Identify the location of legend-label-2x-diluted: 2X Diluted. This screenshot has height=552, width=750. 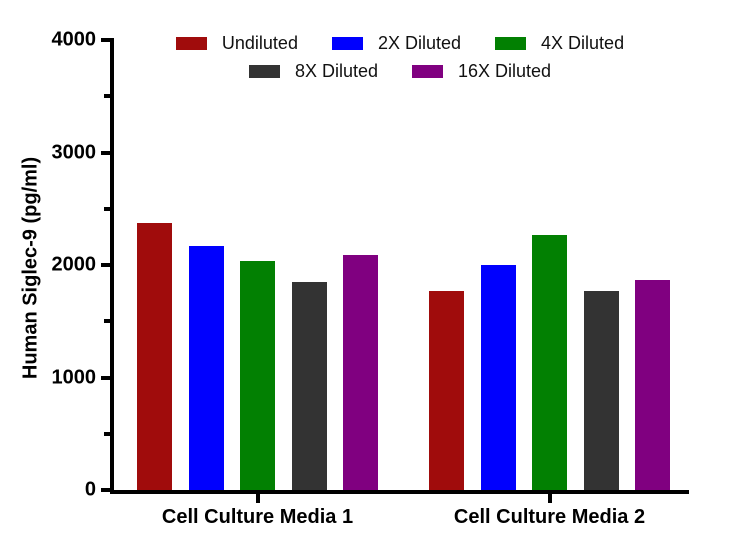
(419, 43).